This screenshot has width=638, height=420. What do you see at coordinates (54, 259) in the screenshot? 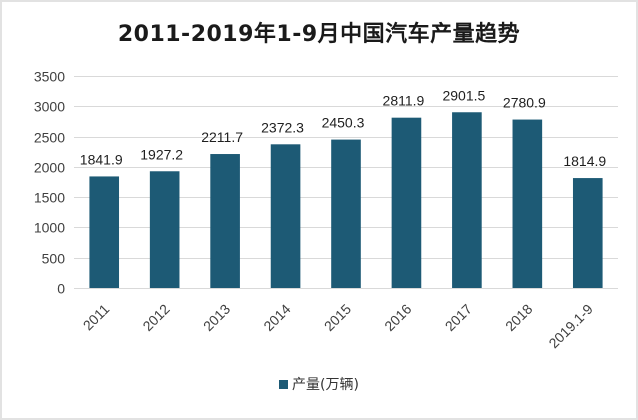
I see `y-tick-label: 500` at bounding box center [54, 259].